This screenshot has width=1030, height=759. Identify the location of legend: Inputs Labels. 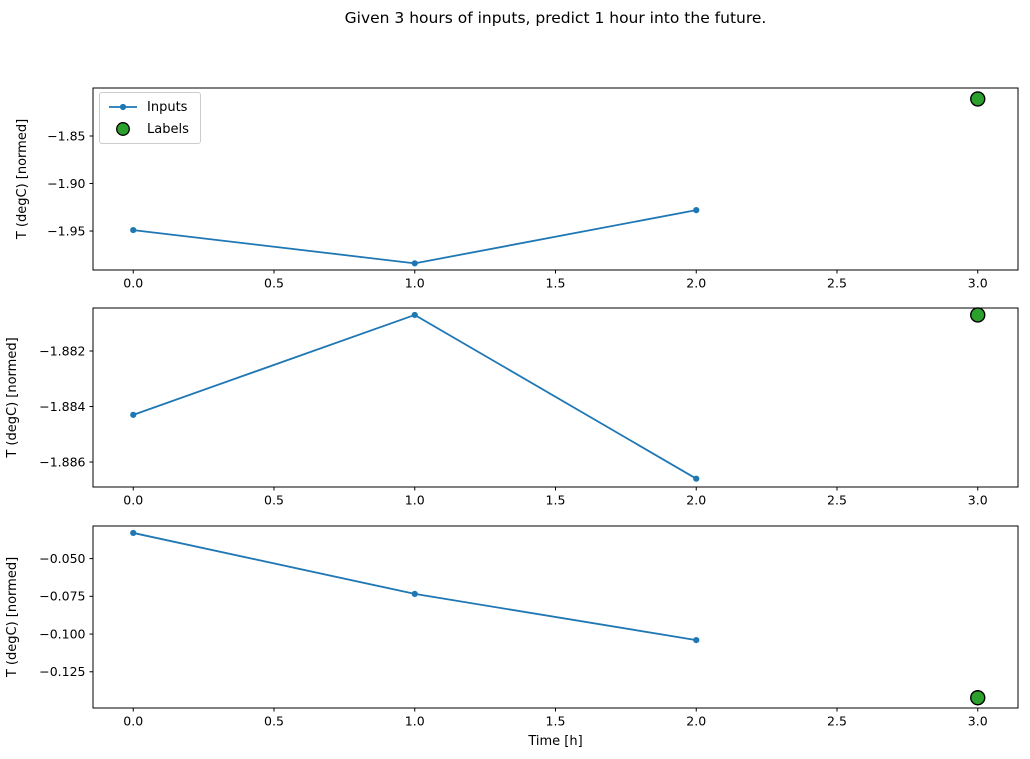
(150, 118).